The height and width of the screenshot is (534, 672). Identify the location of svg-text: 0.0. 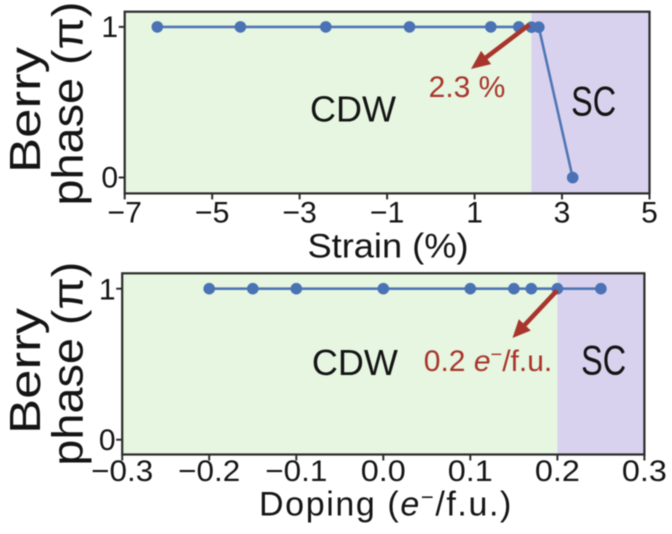
(383, 471).